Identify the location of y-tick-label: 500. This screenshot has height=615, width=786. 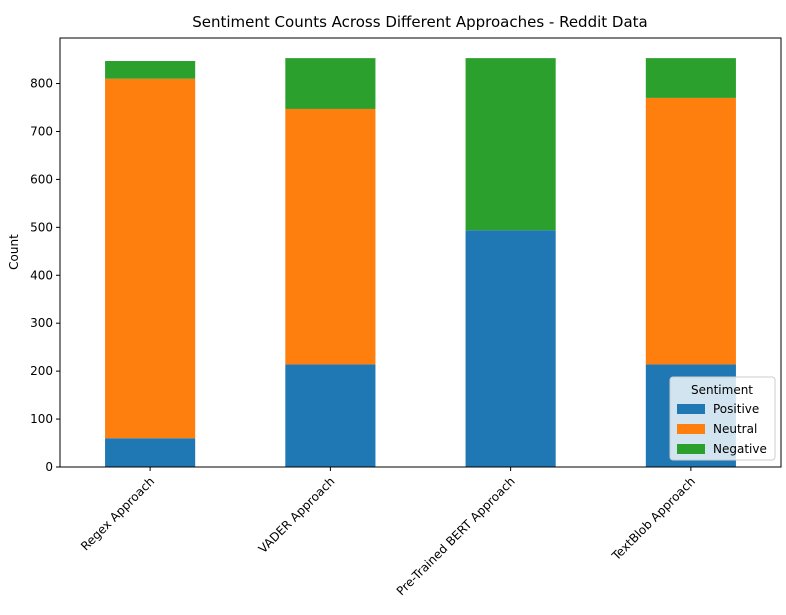
(41, 227).